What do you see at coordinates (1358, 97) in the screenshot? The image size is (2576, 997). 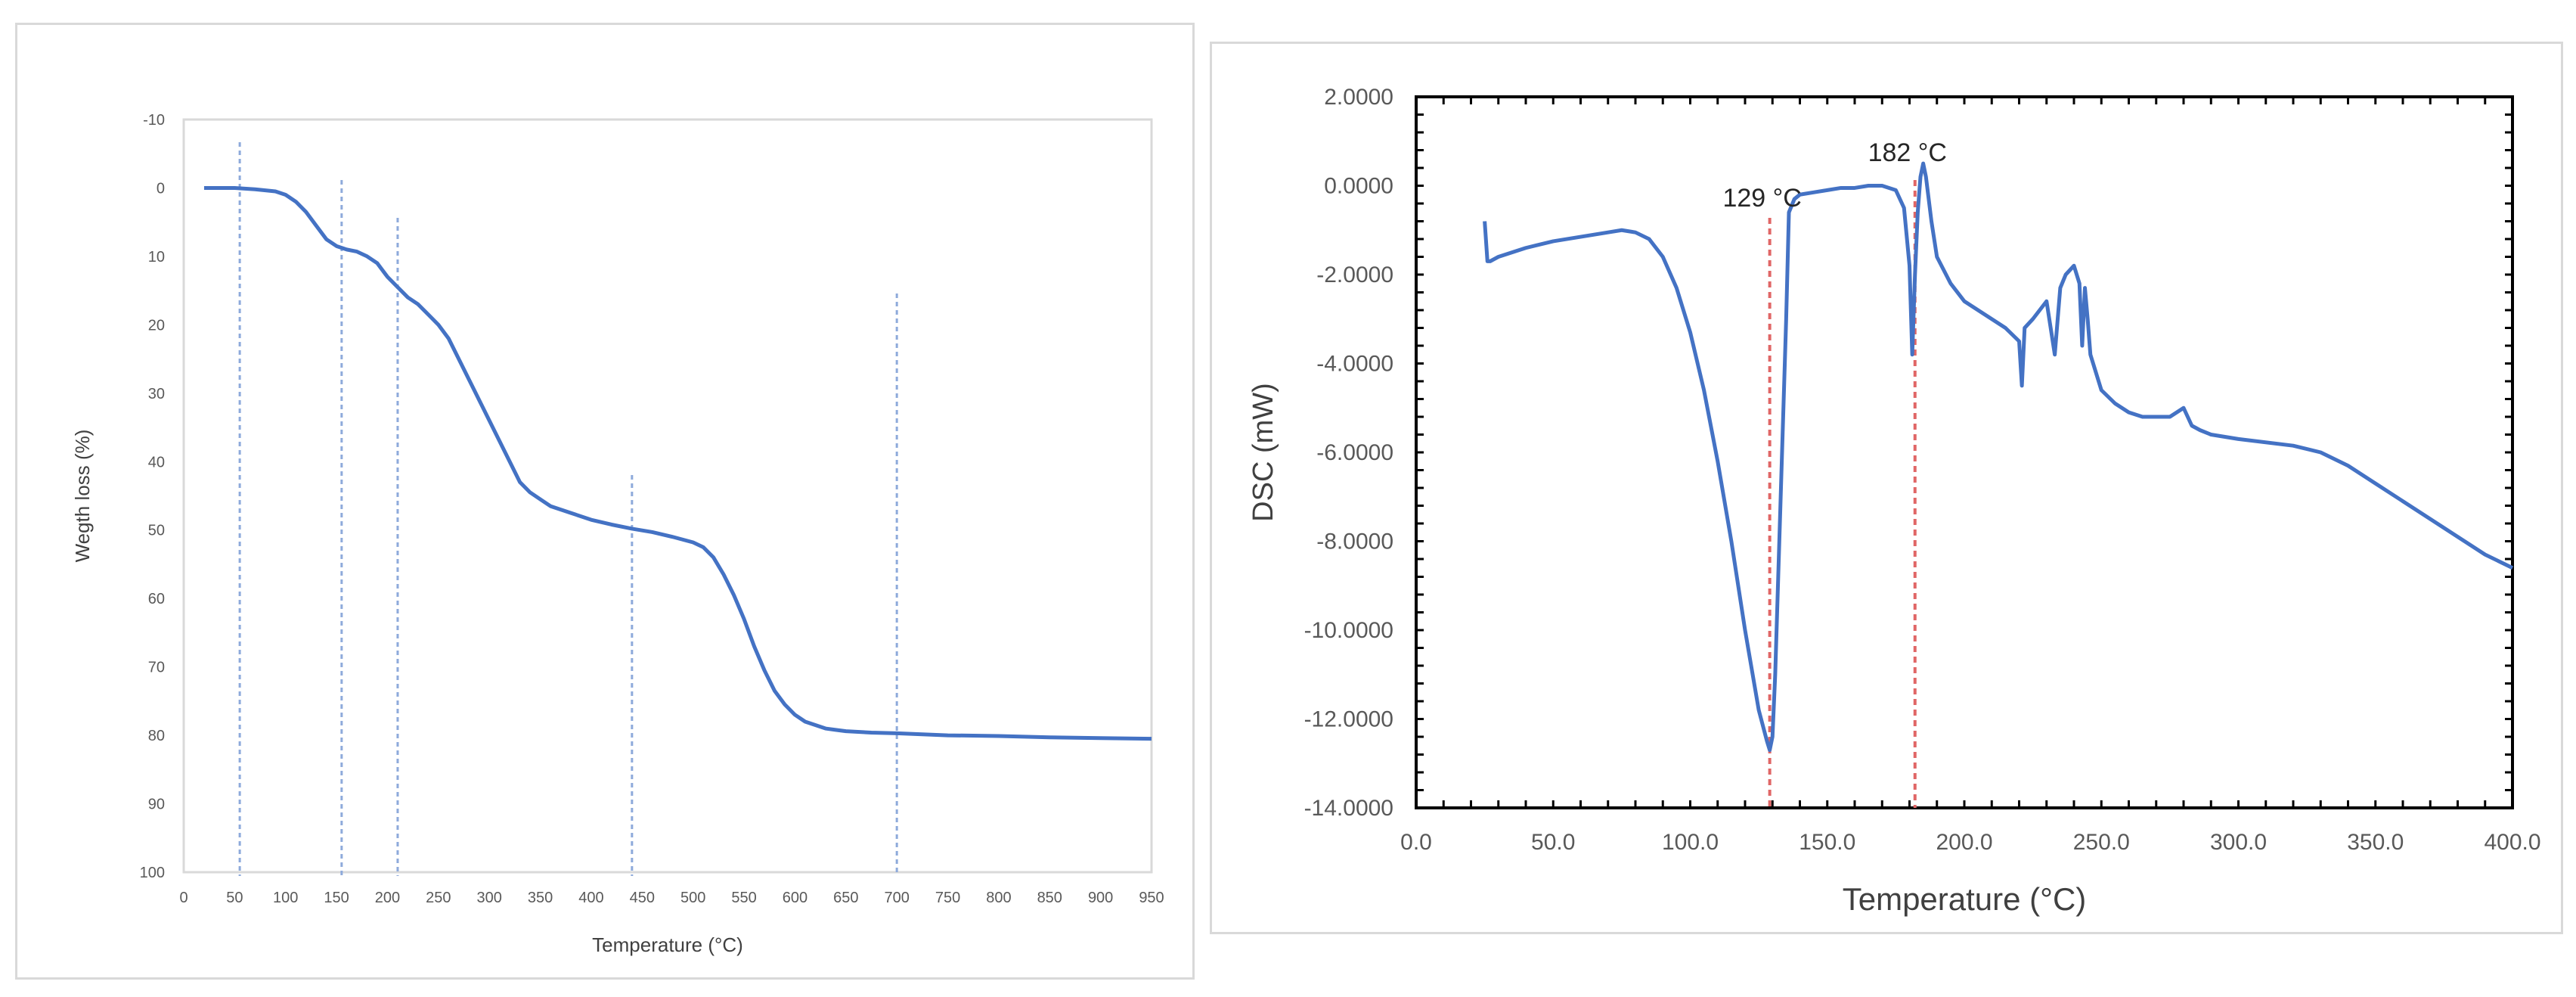 I see `y-tick-label: 2.0000` at bounding box center [1358, 97].